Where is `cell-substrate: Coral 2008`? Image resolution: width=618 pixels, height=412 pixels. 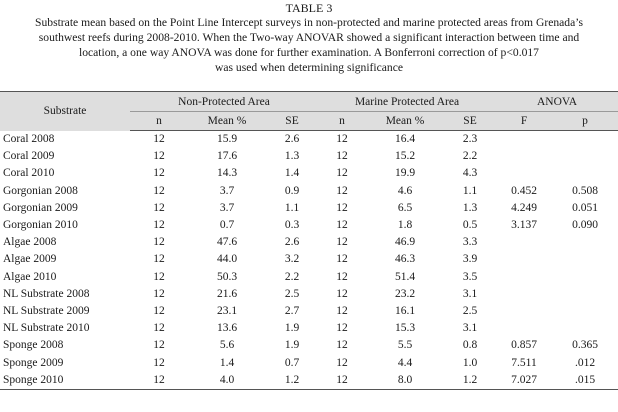
cell-substrate: Coral 2008 is located at coordinates (29, 138).